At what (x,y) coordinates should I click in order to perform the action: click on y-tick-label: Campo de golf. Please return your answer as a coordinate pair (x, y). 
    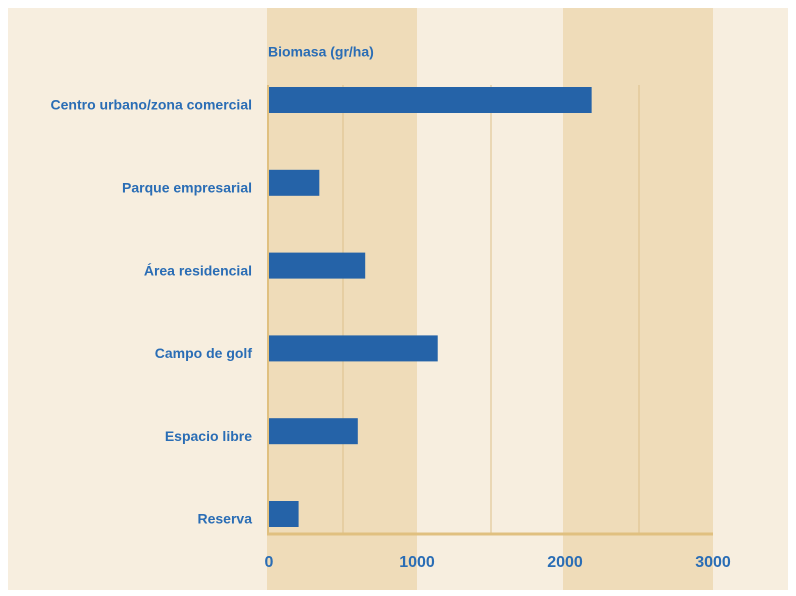
    Looking at the image, I should click on (204, 353).